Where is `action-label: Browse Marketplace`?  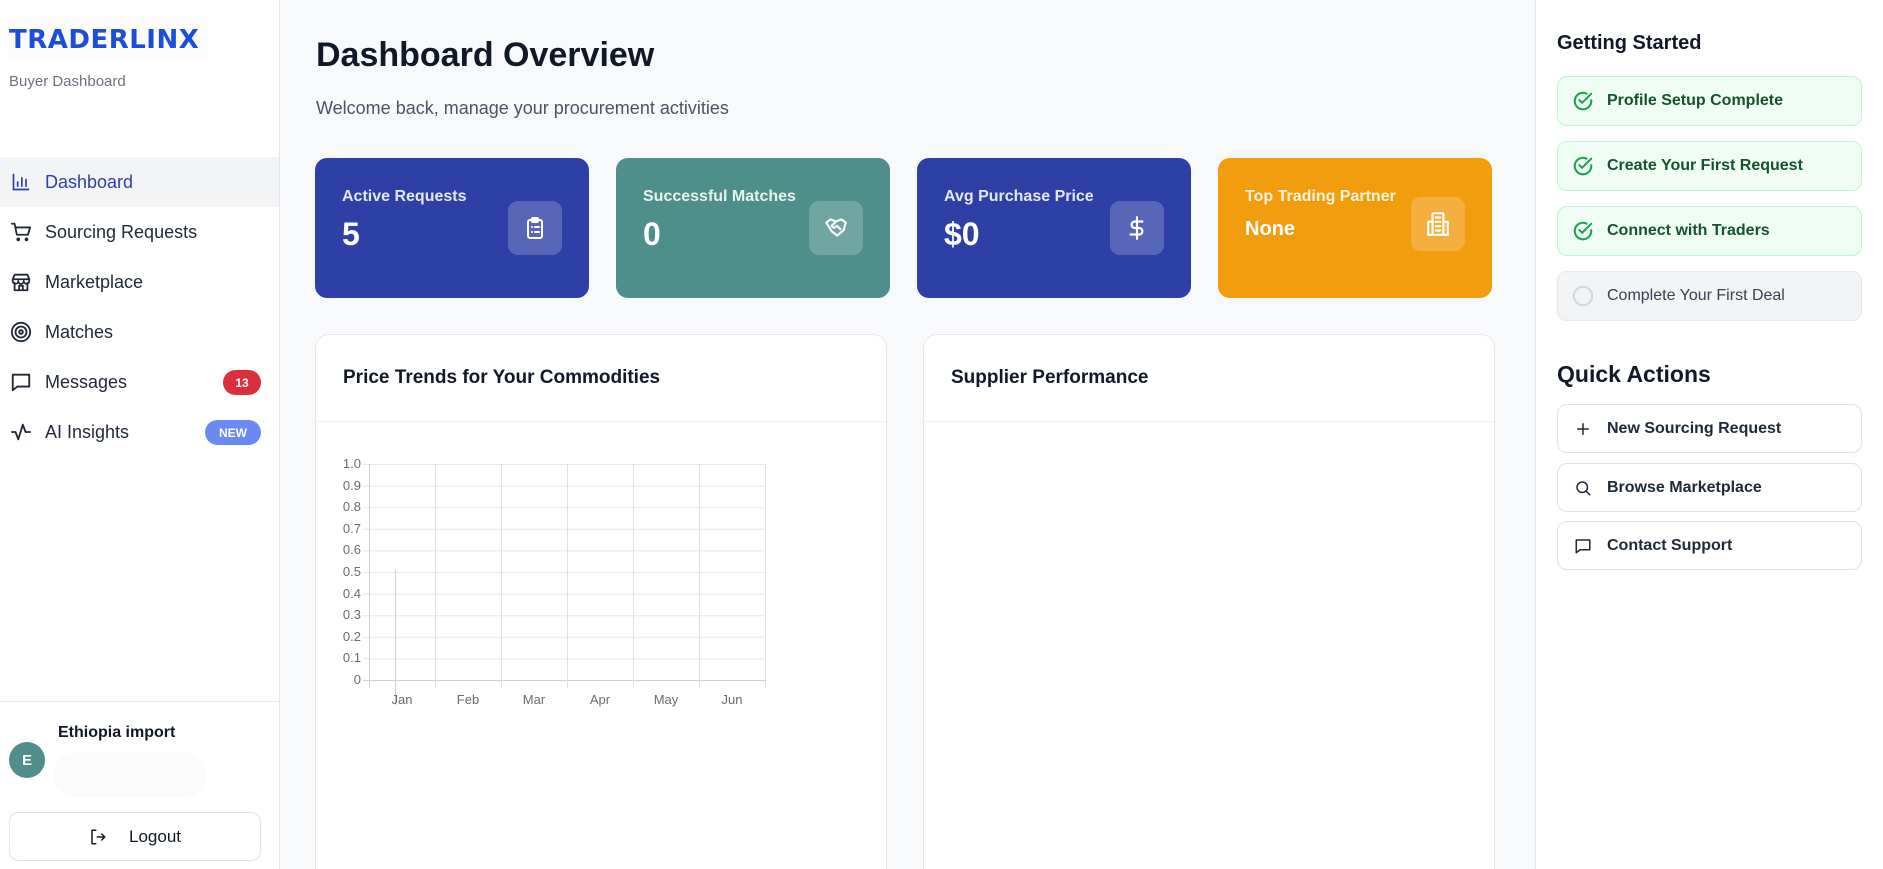
action-label: Browse Marketplace is located at coordinates (1684, 487).